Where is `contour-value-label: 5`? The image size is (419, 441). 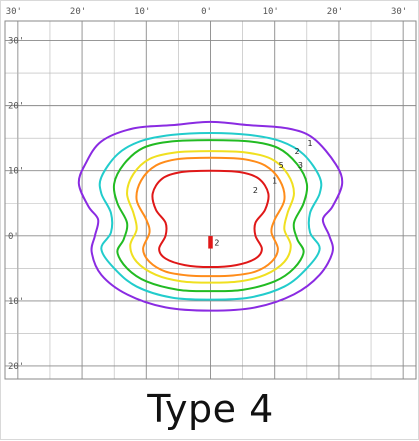
contour-value-label: 5 is located at coordinates (281, 165).